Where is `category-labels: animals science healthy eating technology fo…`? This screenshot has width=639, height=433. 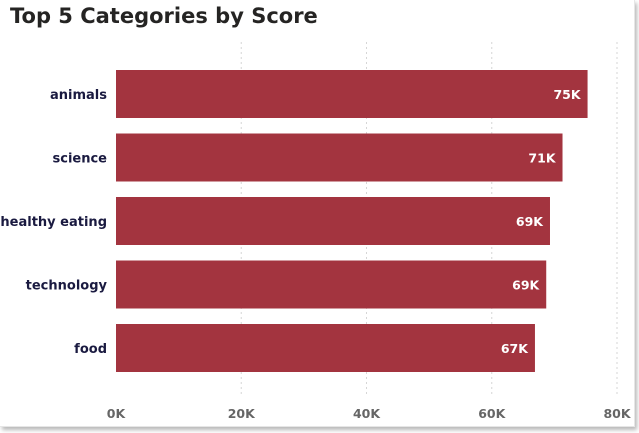 category-labels: animals science healthy eating technology fo… is located at coordinates (53, 222).